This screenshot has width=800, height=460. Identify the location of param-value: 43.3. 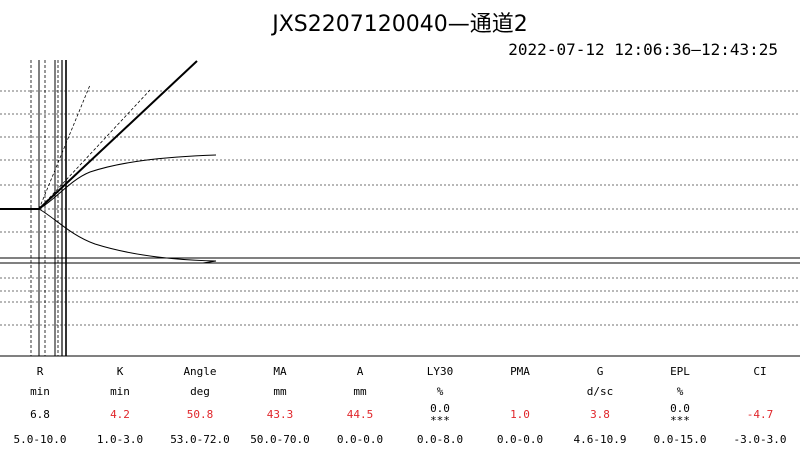
(280, 414).